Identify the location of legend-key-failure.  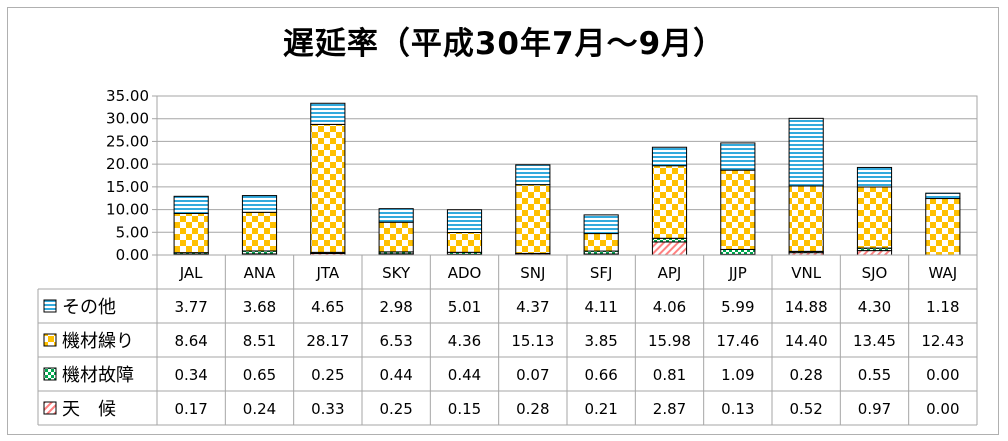
(50, 374).